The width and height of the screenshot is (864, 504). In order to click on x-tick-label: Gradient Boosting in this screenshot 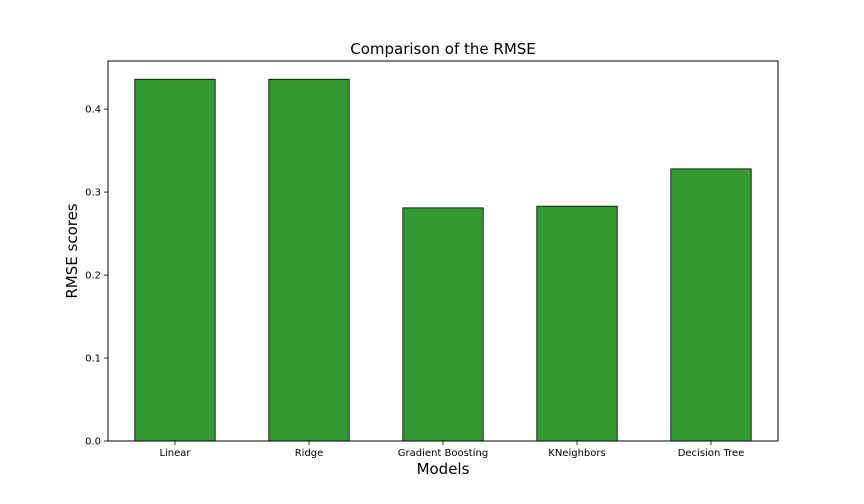, I will do `click(443, 453)`.